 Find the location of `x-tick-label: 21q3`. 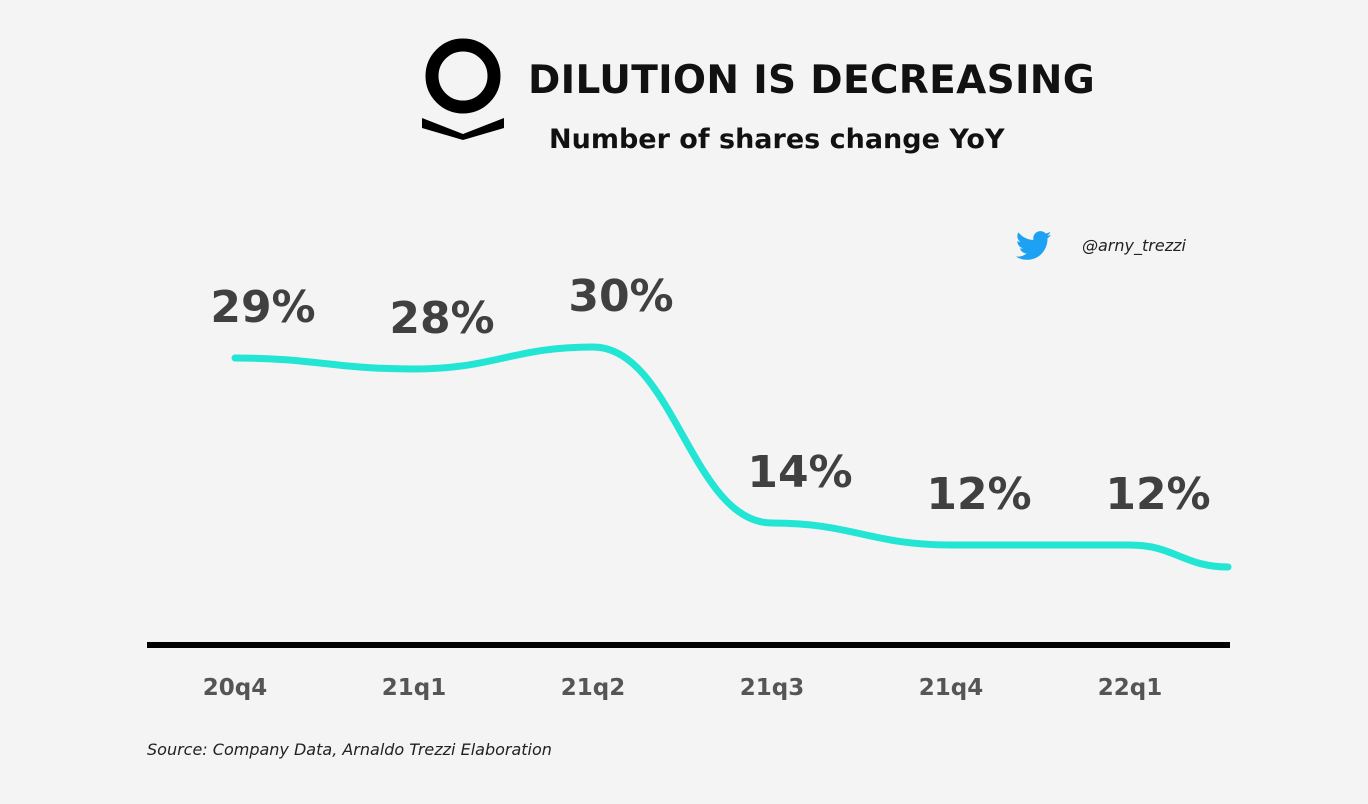

x-tick-label: 21q3 is located at coordinates (772, 688).